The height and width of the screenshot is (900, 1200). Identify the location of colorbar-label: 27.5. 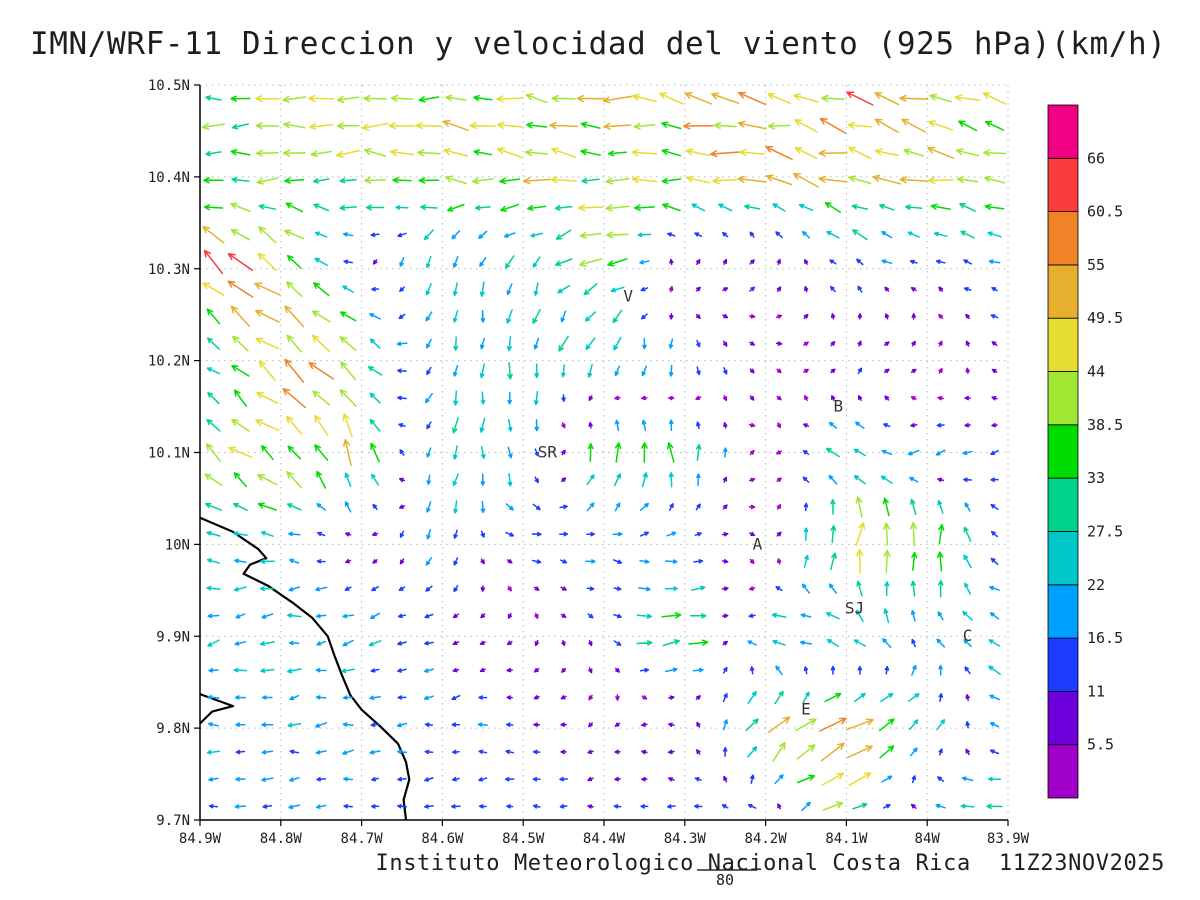
(1105, 532).